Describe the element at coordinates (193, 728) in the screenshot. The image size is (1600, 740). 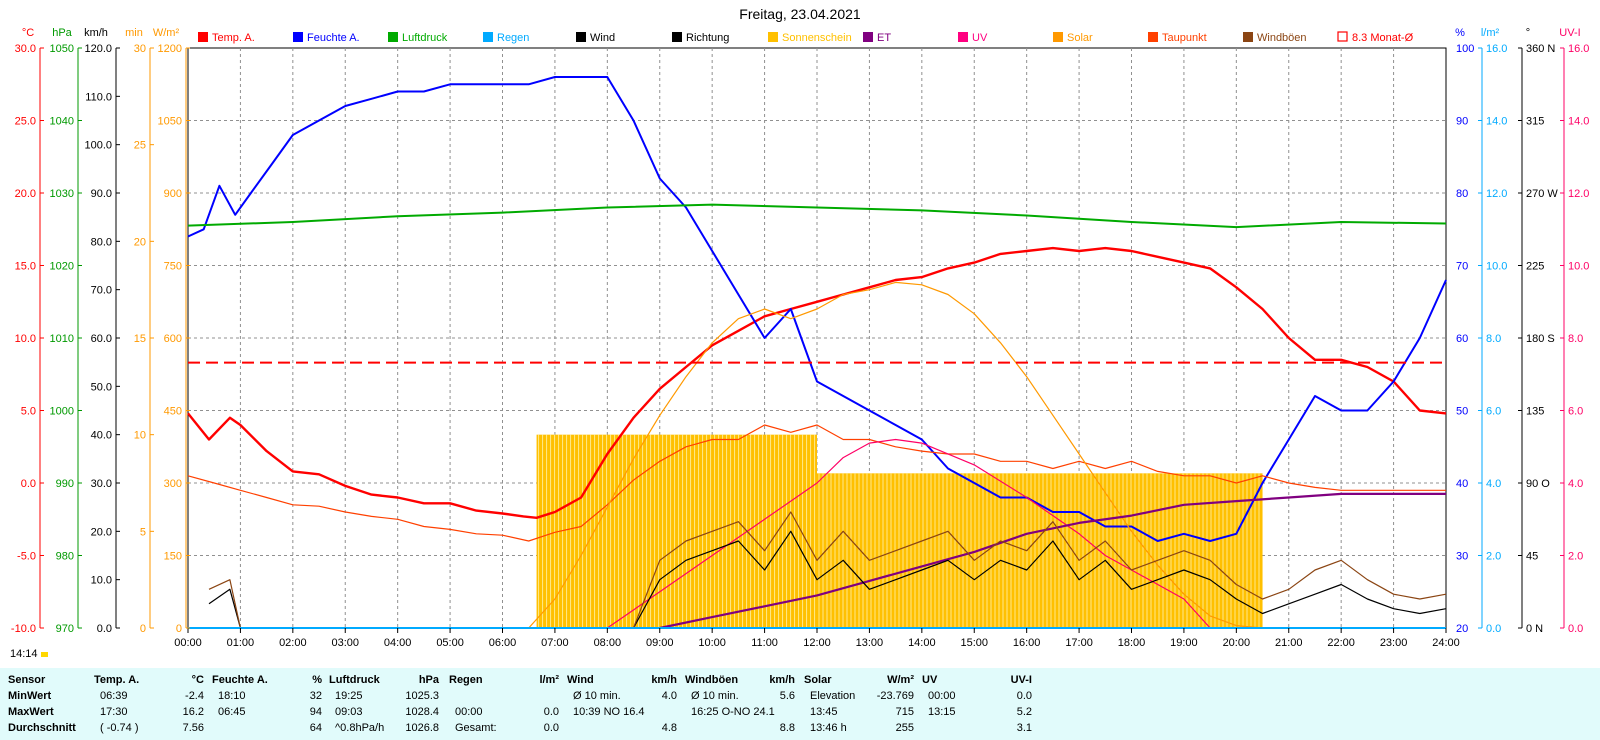
I see `stats-value: 7.56` at that location.